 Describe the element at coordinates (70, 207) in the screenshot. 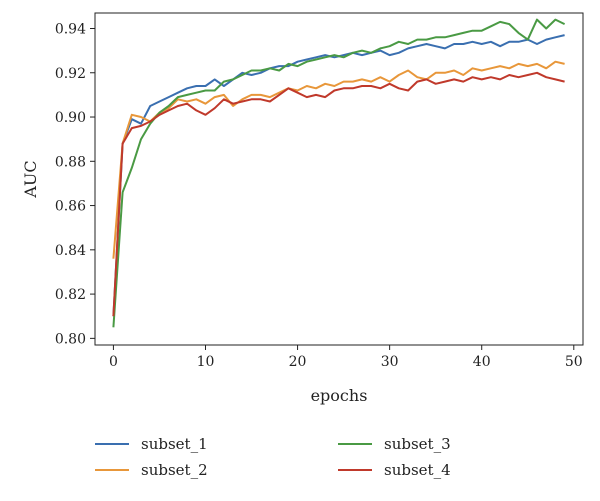

I see `y-tick-label: 0.86` at that location.